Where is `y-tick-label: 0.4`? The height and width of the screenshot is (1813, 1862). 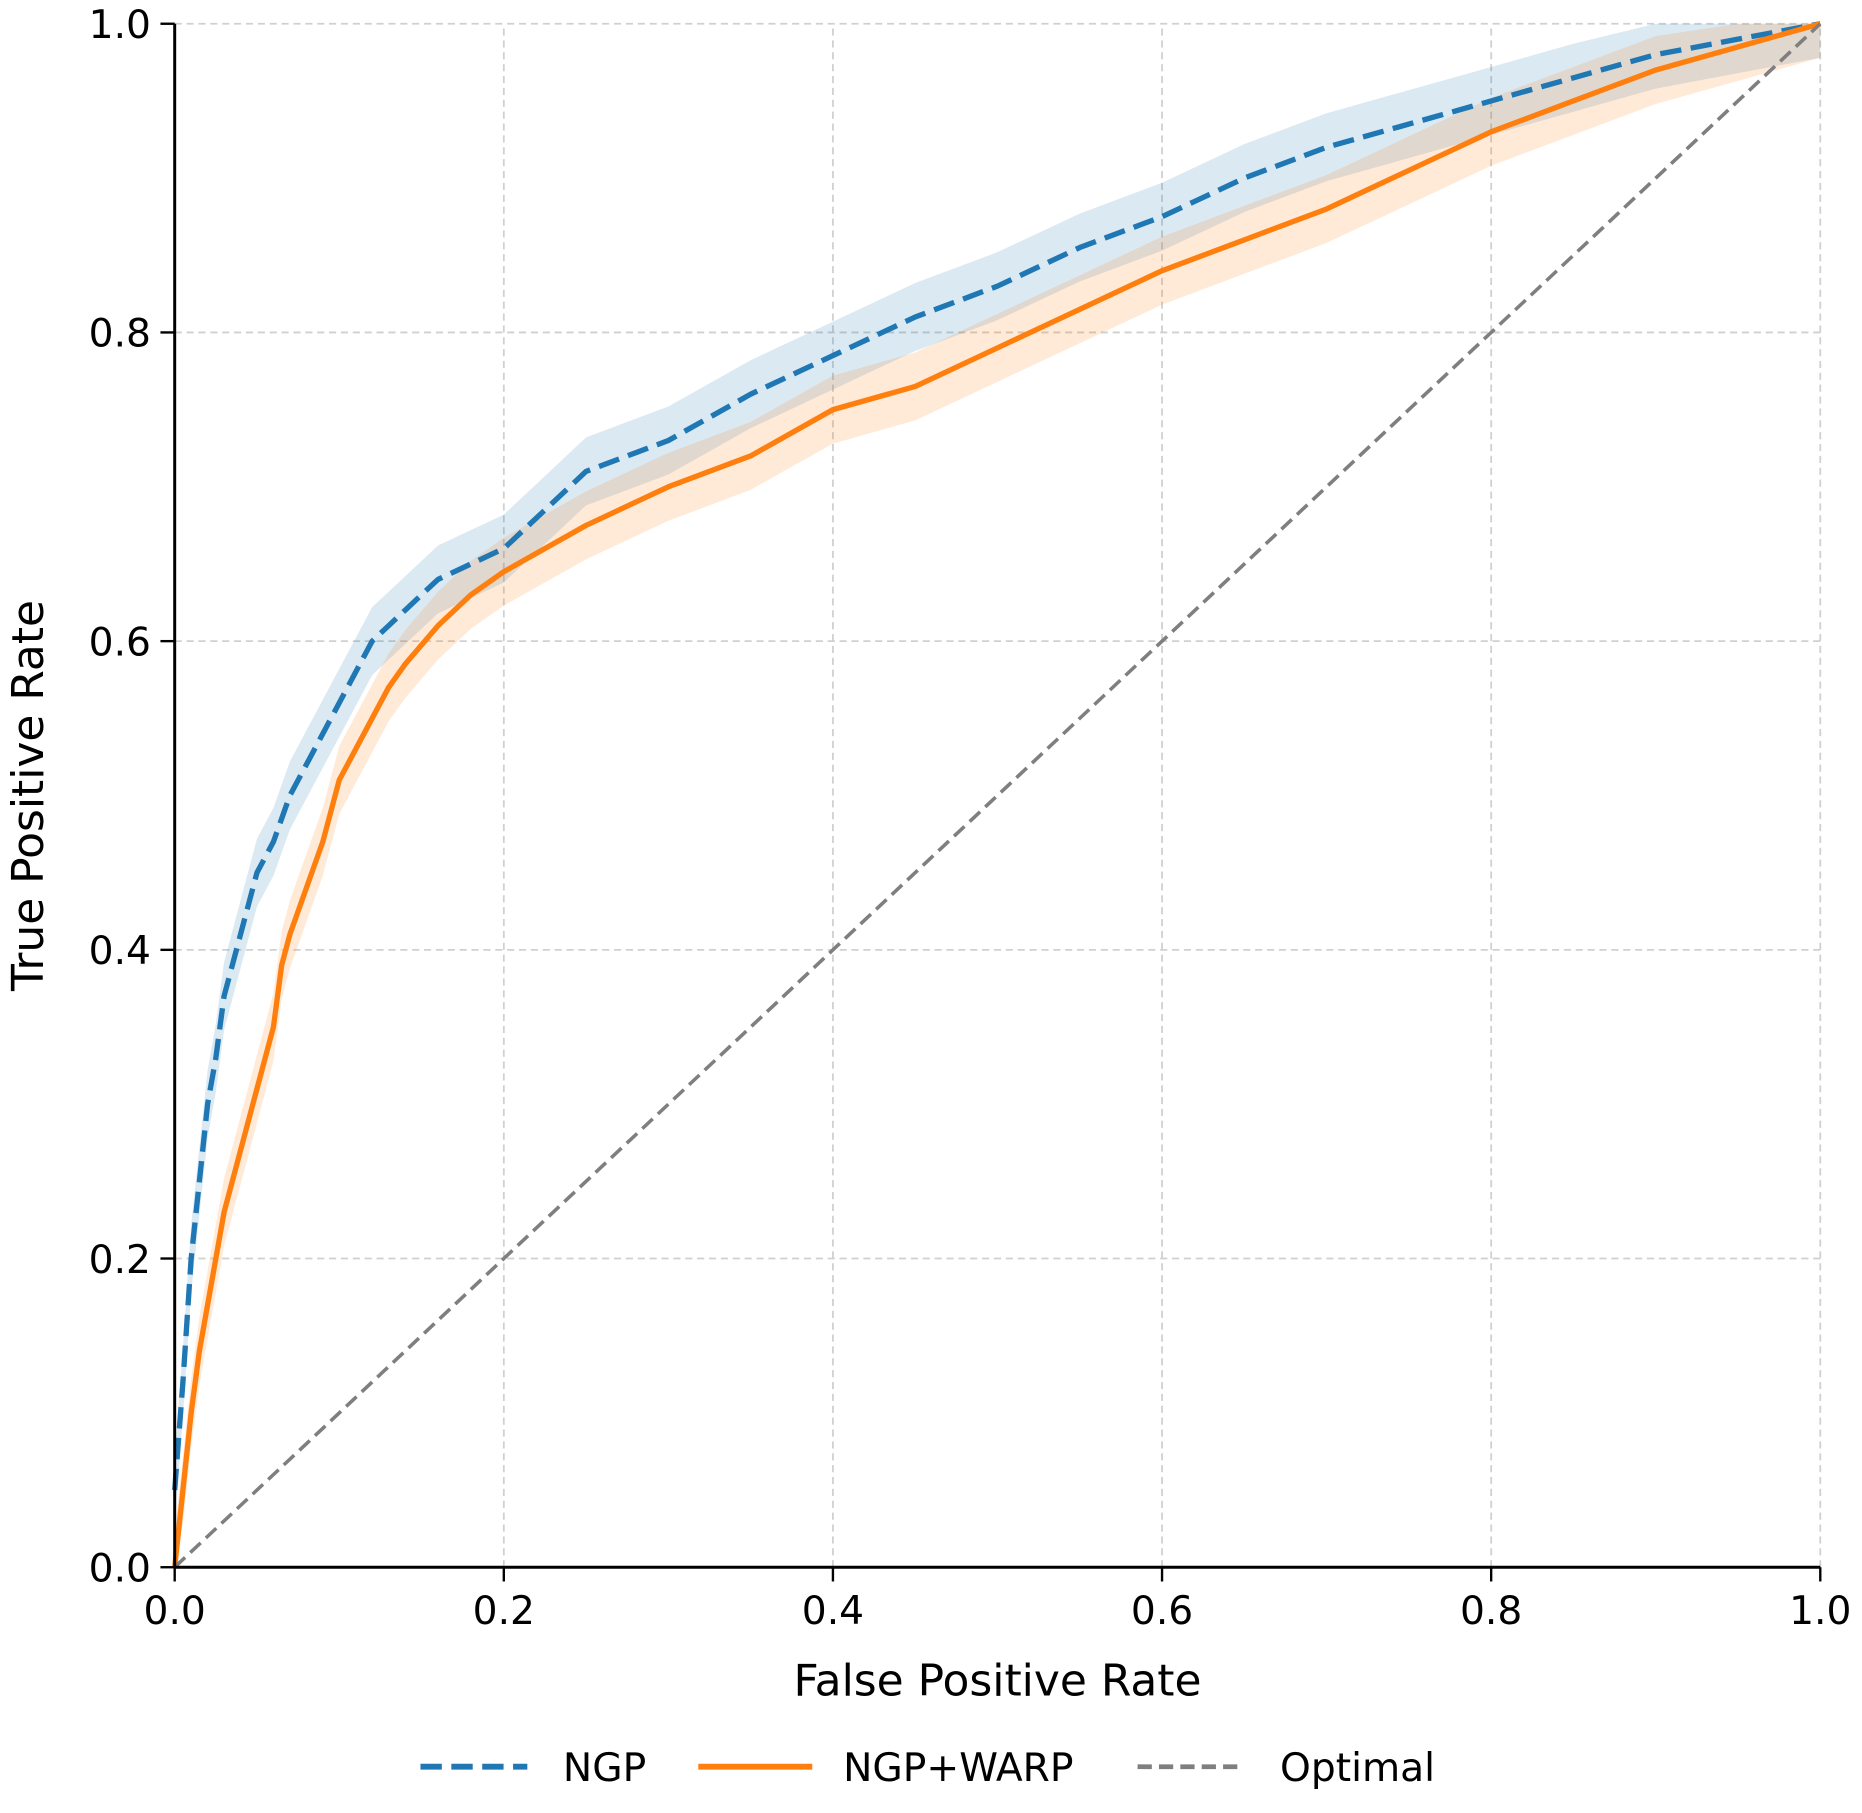
y-tick-label: 0.4 is located at coordinates (120, 951).